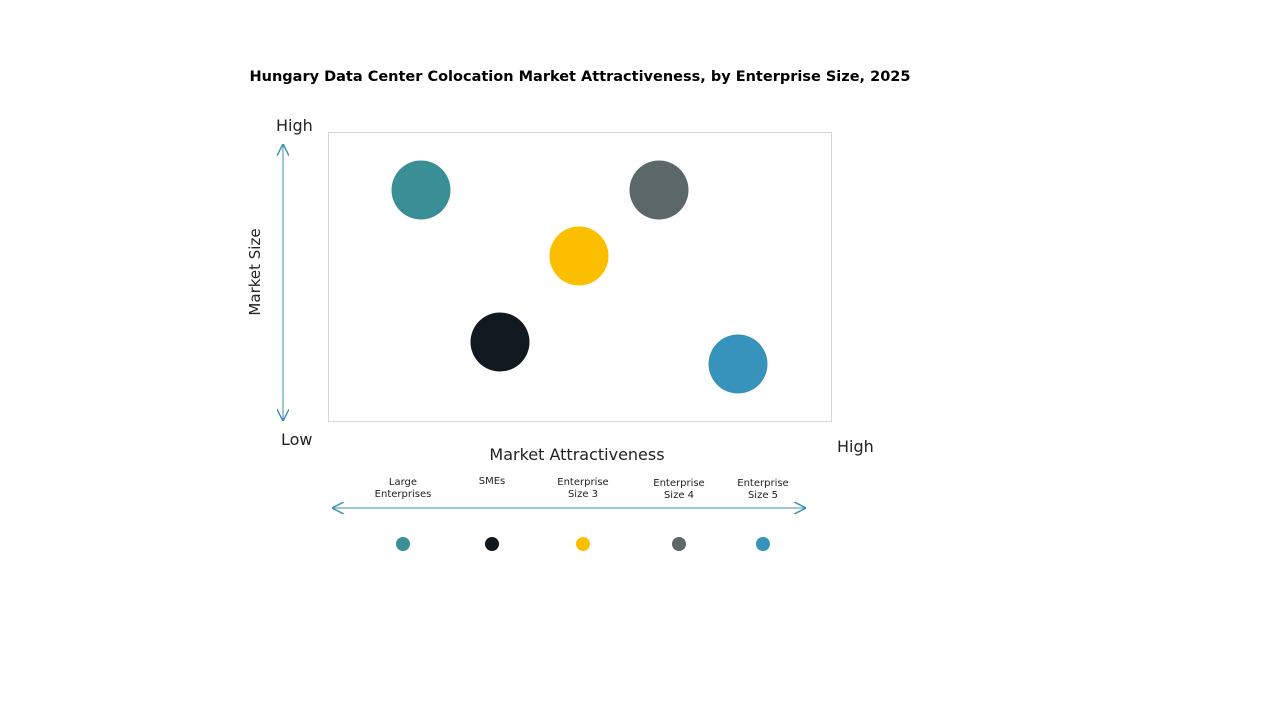  What do you see at coordinates (679, 489) in the screenshot?
I see `legend-label: Enterprise Size 4` at bounding box center [679, 489].